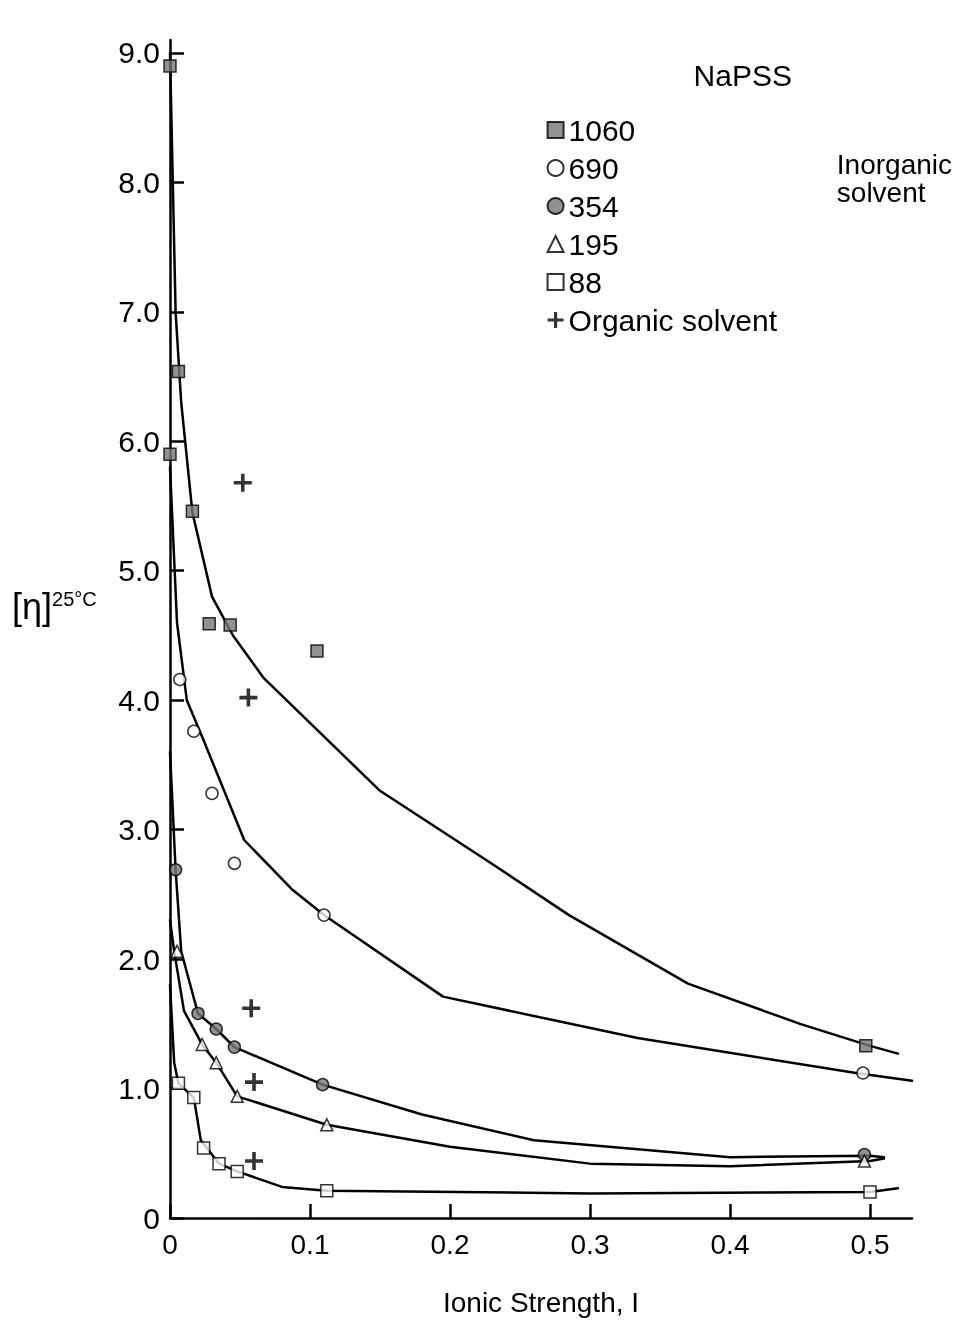 The image size is (972, 1328). I want to click on y-tick-label: 8.0, so click(139, 182).